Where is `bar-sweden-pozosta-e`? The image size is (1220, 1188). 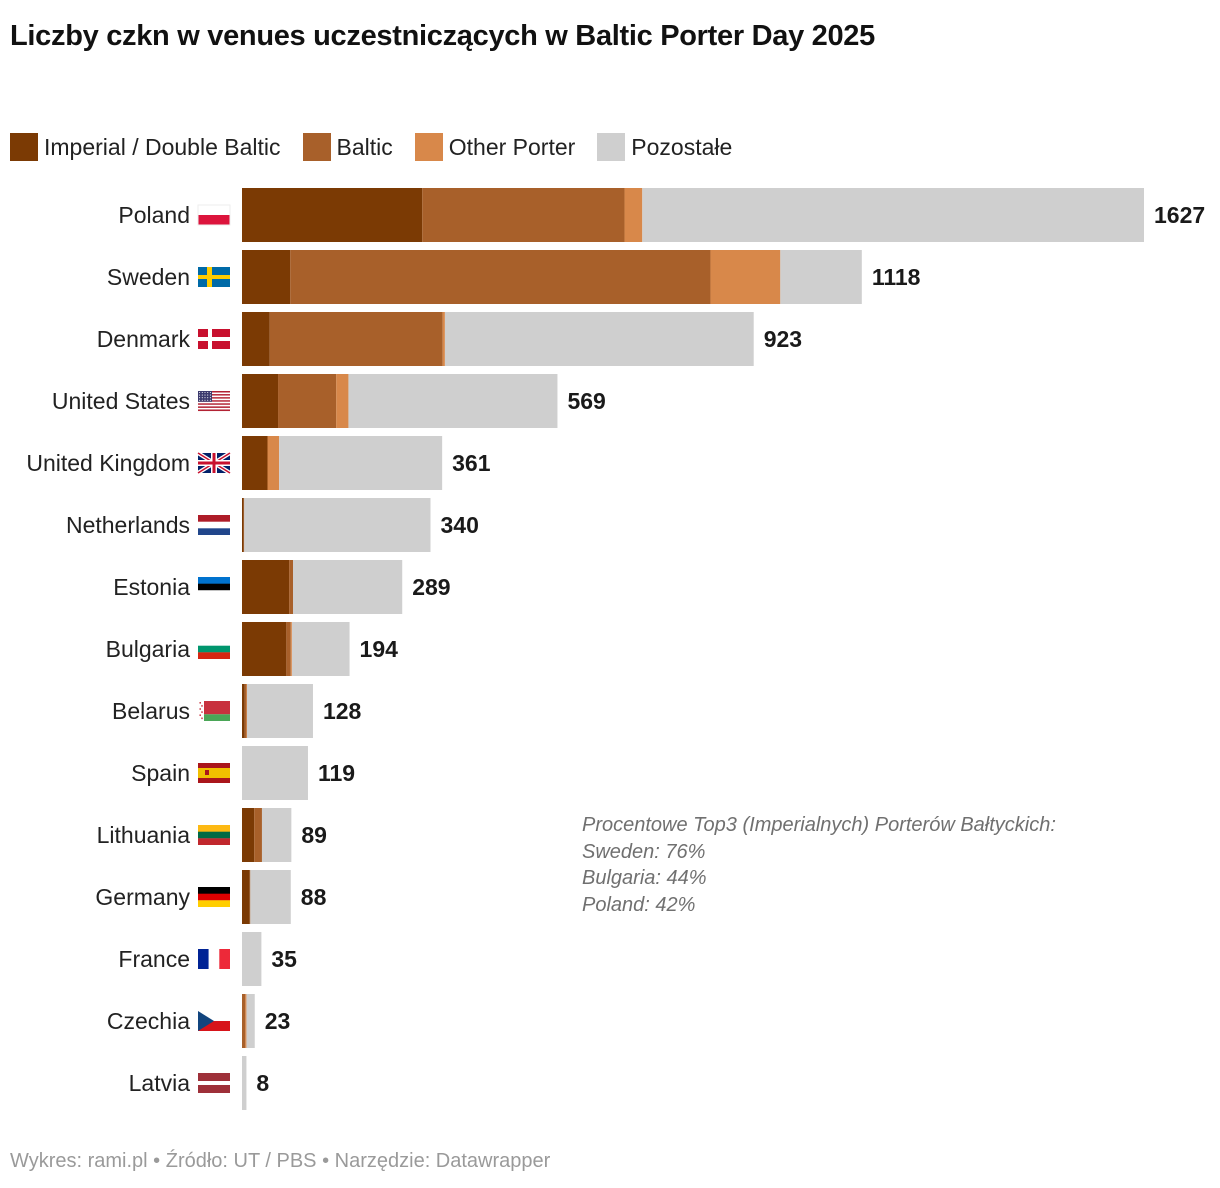 bar-sweden-pozosta-e is located at coordinates (821, 277).